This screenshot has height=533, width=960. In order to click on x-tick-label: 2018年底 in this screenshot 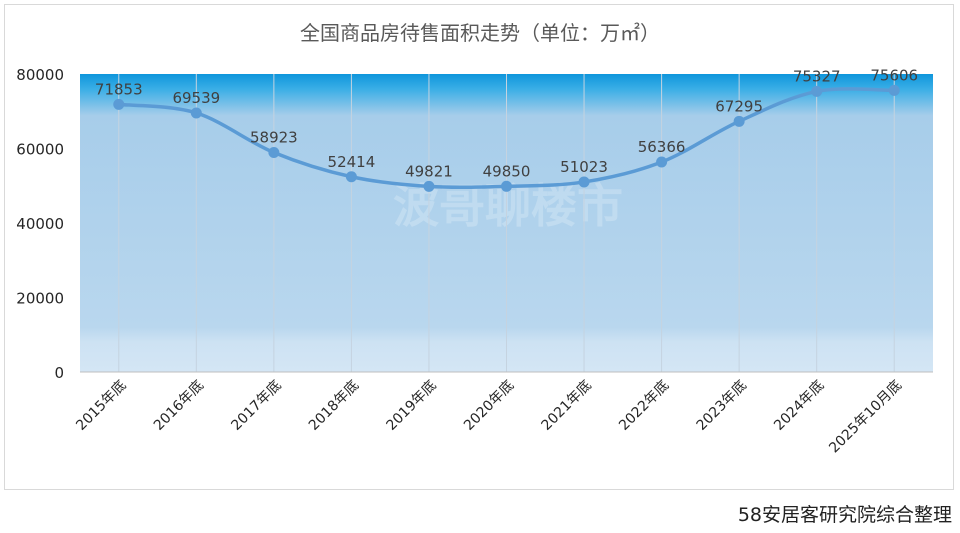, I will do `click(334, 406)`.